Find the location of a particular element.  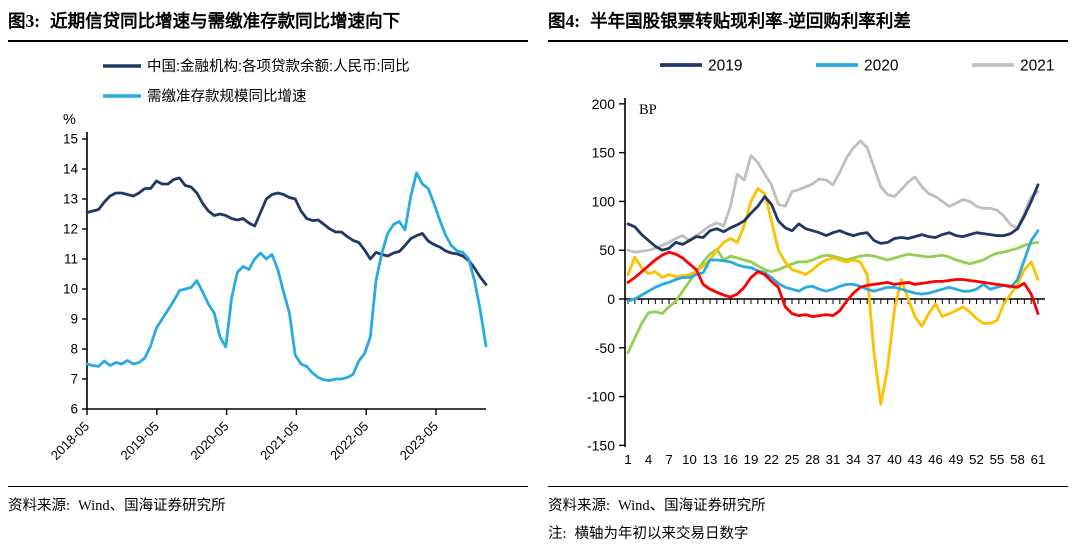

figure4-title: 图4: 半年国股银票转贴现利率-逆回购利率利差 is located at coordinates (808, 24).